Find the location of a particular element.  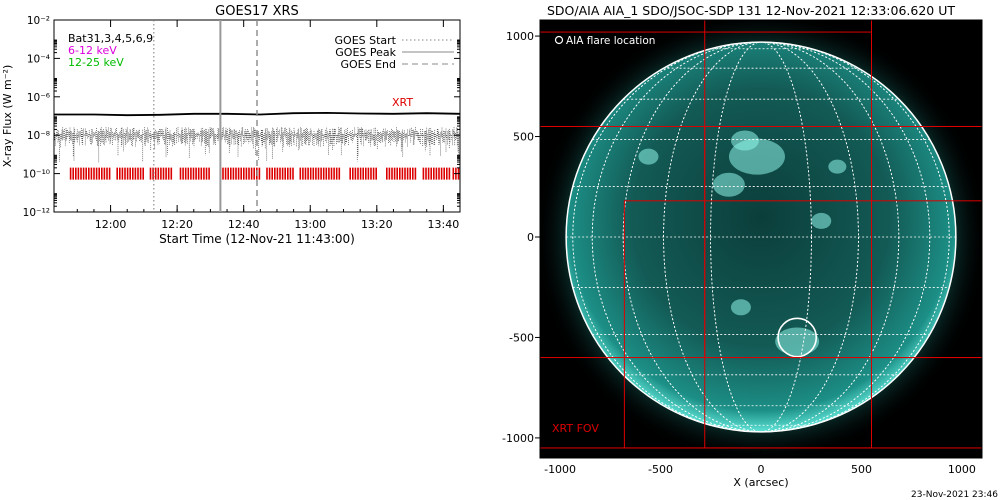

lightcurve-x-tick-label: 13:20 is located at coordinates (377, 224).